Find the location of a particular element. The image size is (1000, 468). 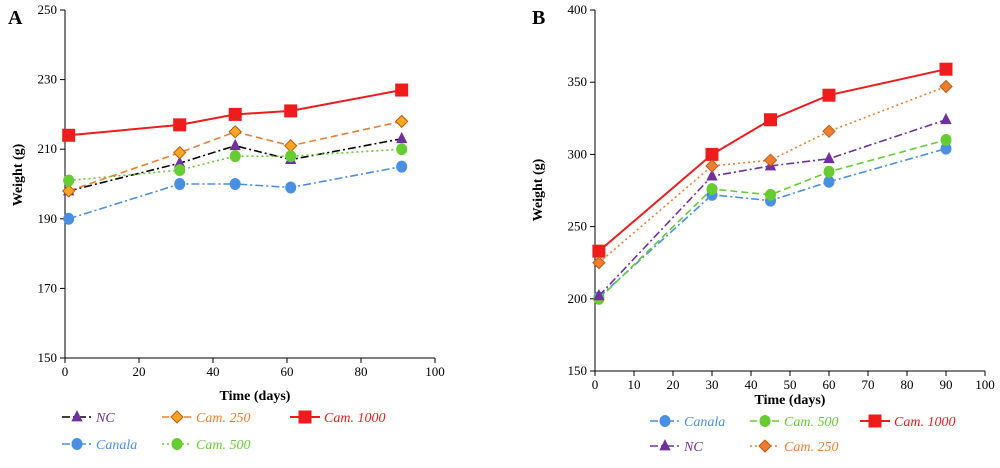

legend-item-cam500: Cam. 500 is located at coordinates (206, 445).